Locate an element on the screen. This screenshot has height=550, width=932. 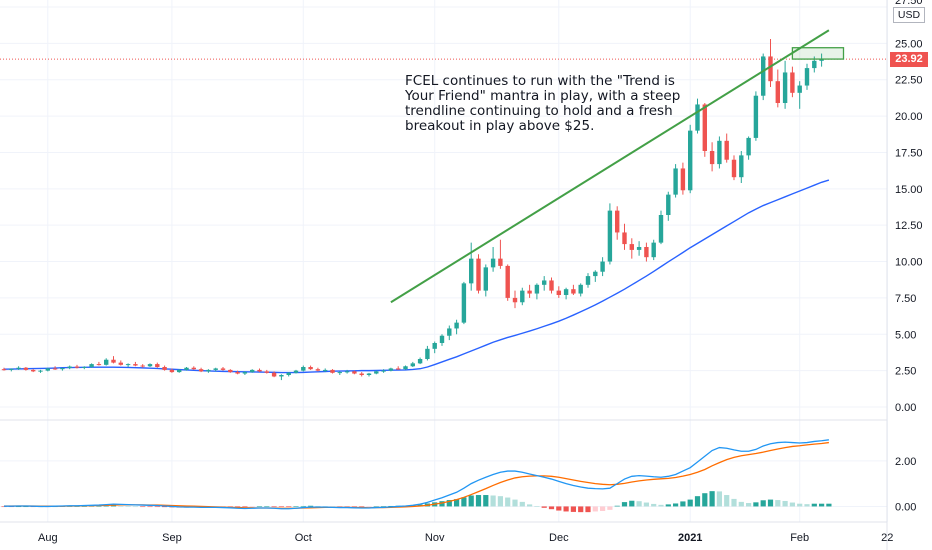
price-tick-label: 20.00 is located at coordinates (909, 117).